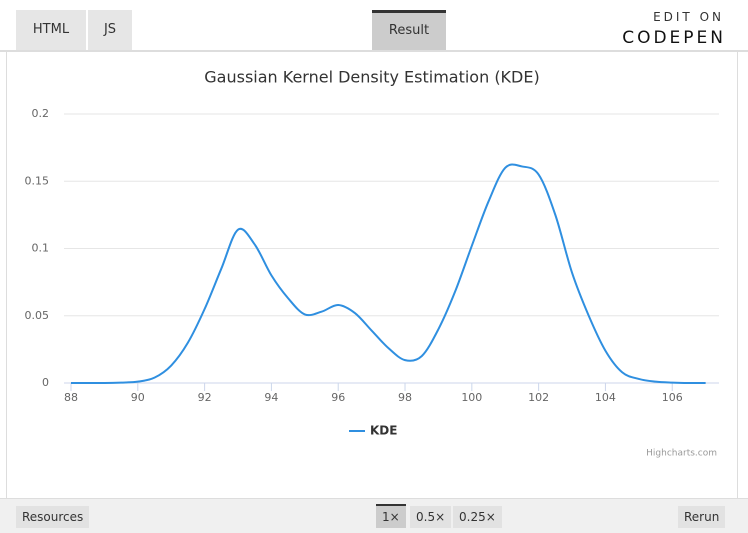 Image resolution: width=748 pixels, height=533 pixels. Describe the element at coordinates (383, 431) in the screenshot. I see `legend-label: KDE` at that location.